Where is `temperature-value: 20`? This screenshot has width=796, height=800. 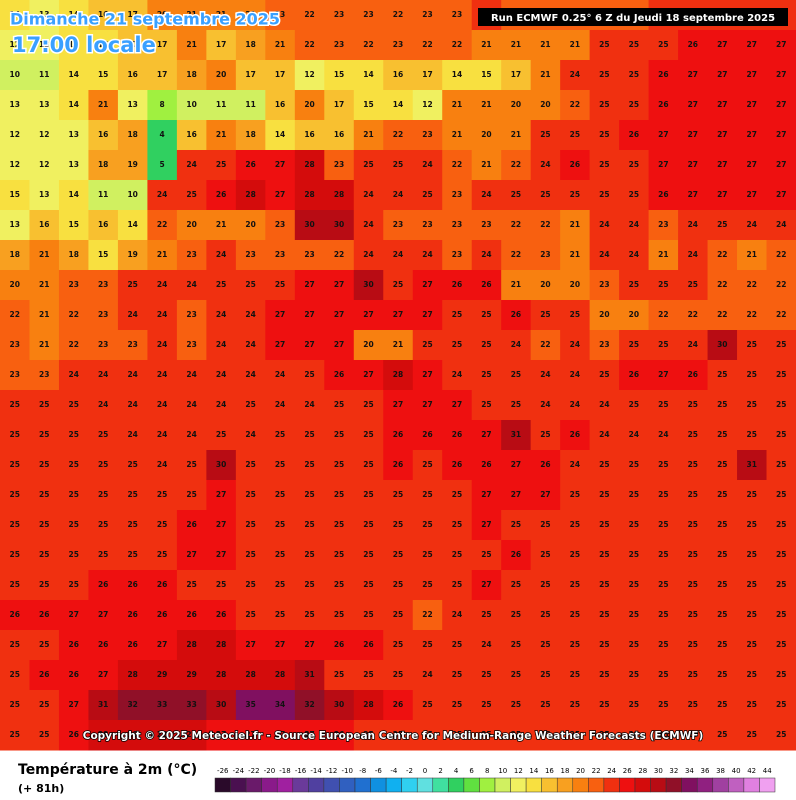 temperature-value: 20 is located at coordinates (368, 344).